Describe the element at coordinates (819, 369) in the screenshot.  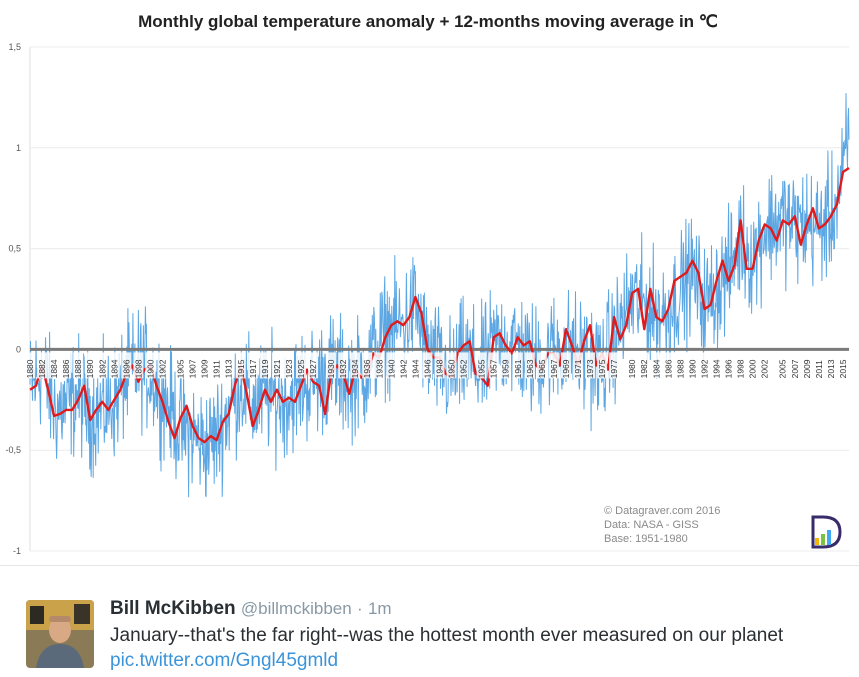
I see `x-tick-label: 2011` at that location.